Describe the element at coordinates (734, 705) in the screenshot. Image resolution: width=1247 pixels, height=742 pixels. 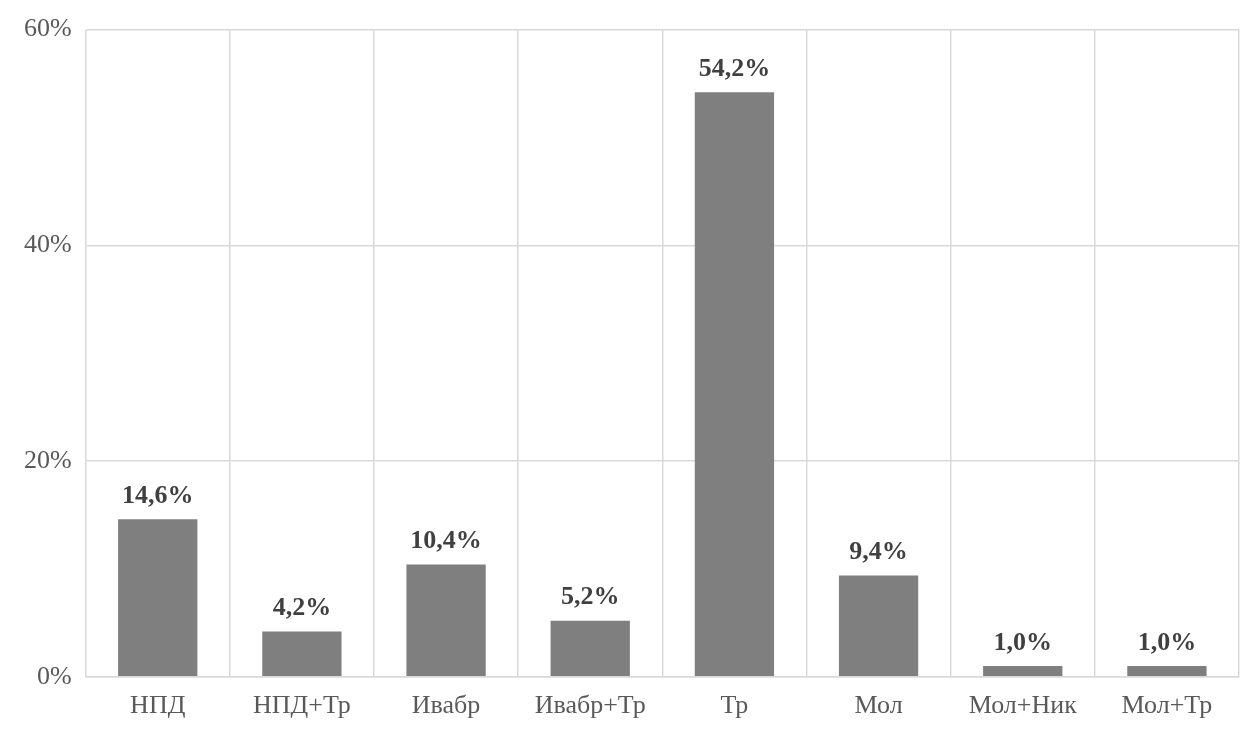
I see `x-tick-label: Тр` at that location.